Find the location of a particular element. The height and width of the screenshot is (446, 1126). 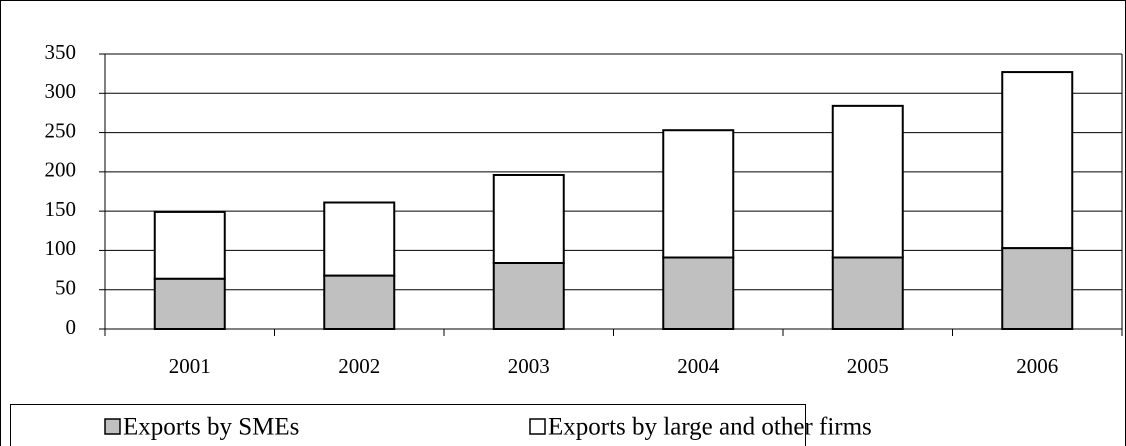

y-tick-label: 350 is located at coordinates (61, 52).